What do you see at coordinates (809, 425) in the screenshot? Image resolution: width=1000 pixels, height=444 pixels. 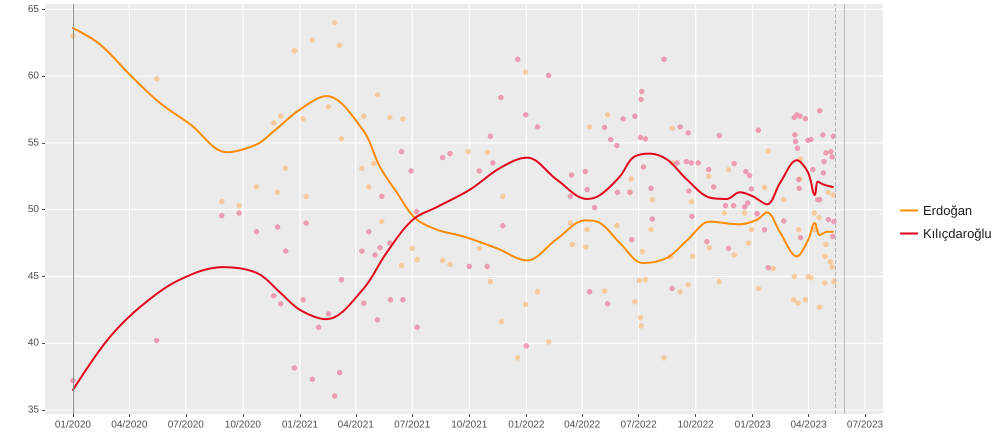 I see `x-tick-label: 04/2023` at bounding box center [809, 425].